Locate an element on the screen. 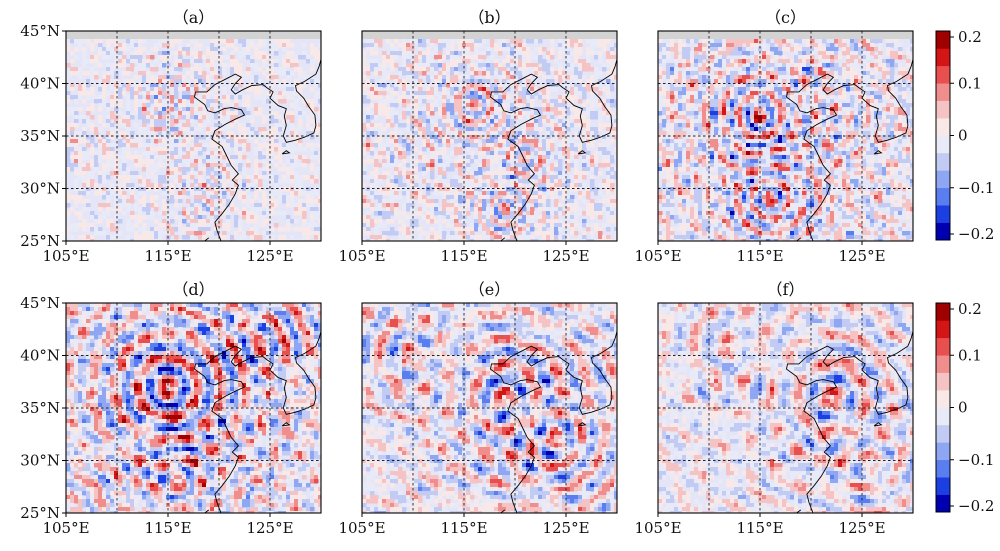 The width and height of the screenshot is (1000, 551). anomaly-field is located at coordinates (489, 408).